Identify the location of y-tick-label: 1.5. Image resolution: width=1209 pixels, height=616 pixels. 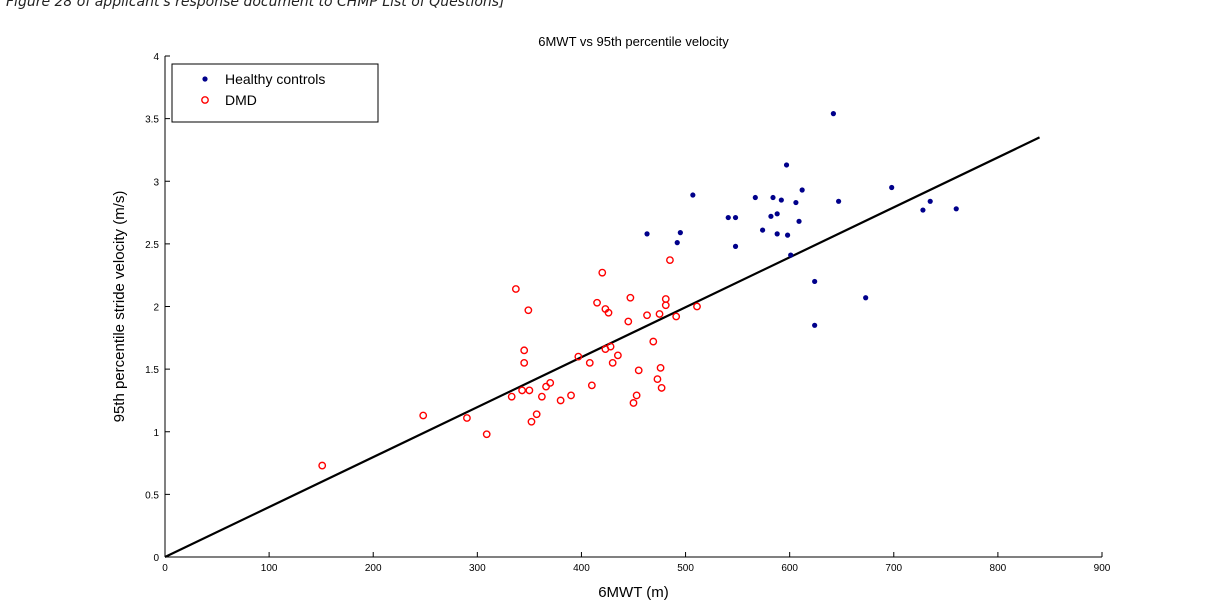
(152, 370).